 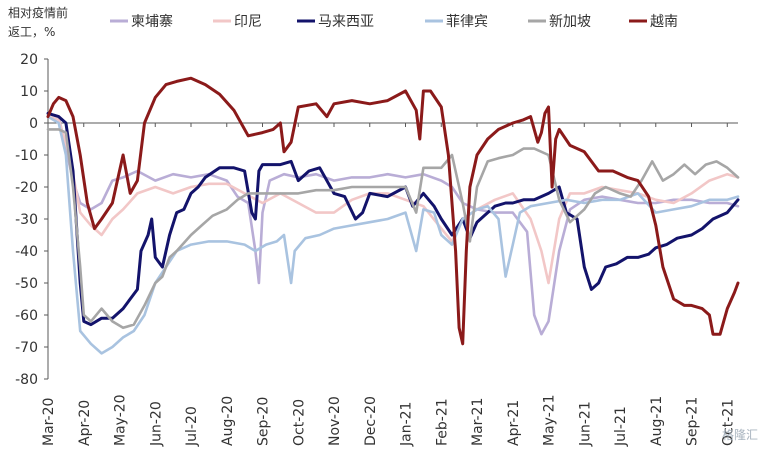 What do you see at coordinates (728, 422) in the screenshot?
I see `x-tick-label: Oct-21` at bounding box center [728, 422].